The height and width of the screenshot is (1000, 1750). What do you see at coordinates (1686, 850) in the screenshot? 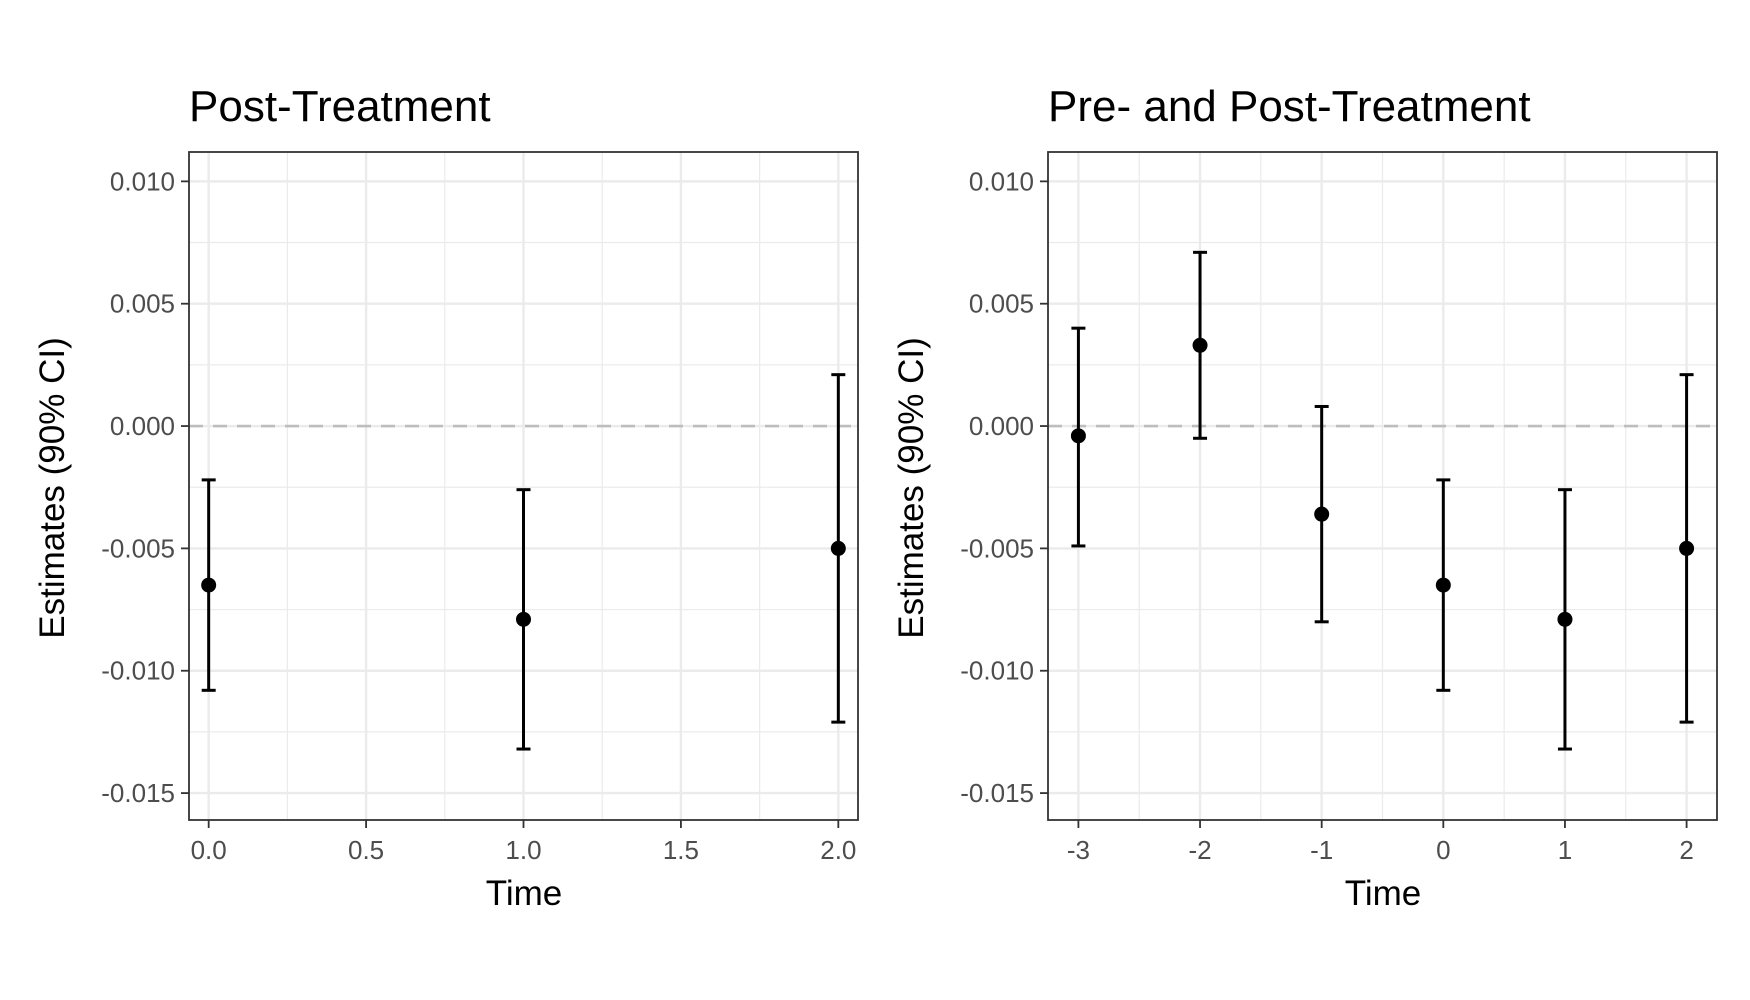
I see `x-tick-label: 2` at bounding box center [1686, 850].